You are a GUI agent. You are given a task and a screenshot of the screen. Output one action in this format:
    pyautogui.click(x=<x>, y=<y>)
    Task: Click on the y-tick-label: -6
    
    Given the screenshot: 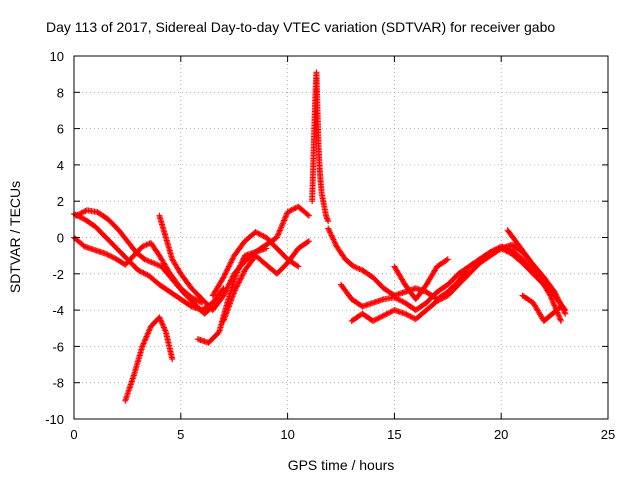 What is the action you would take?
    pyautogui.click(x=58, y=346)
    